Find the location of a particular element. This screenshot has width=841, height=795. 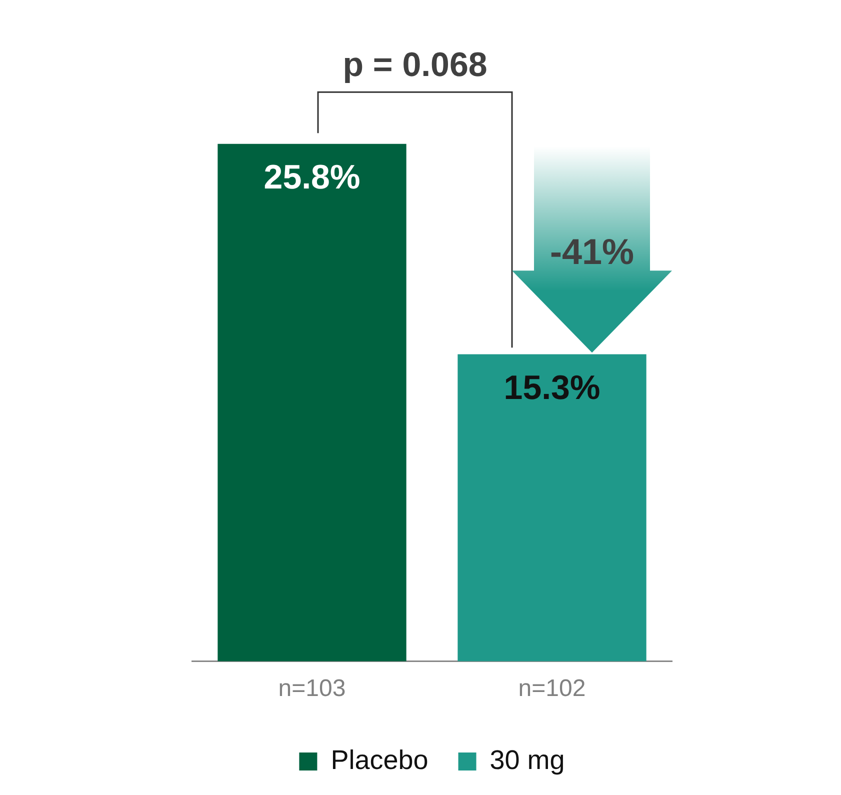

text: p = 0.068 is located at coordinates (415, 65).